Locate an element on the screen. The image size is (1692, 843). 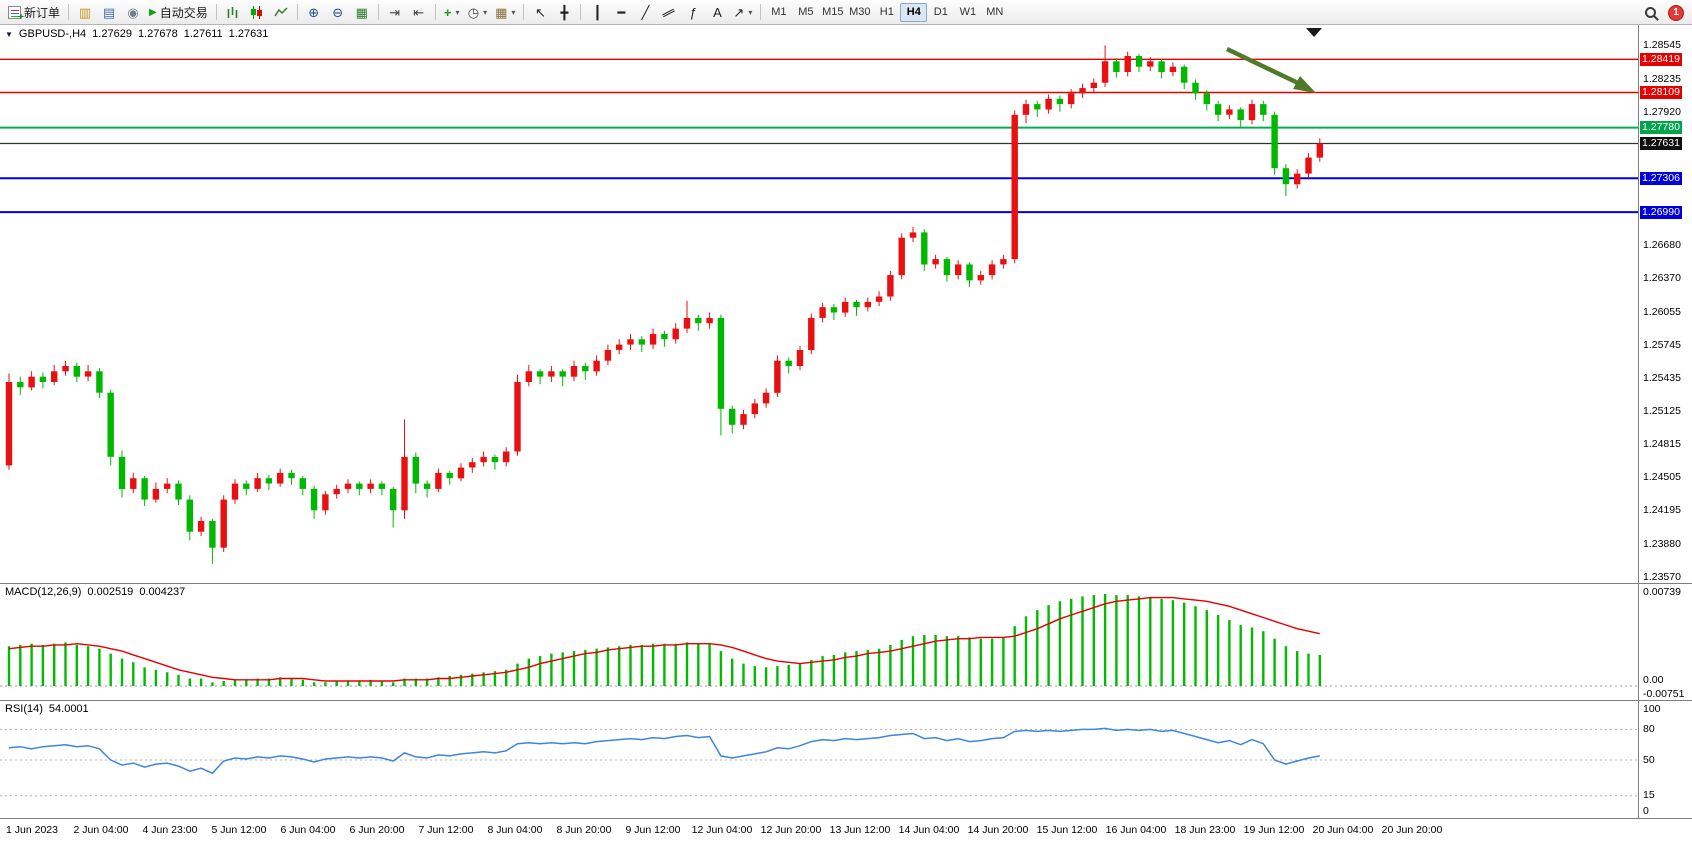
time-axis-label: 20 Jun 04:00 is located at coordinates (1343, 830).